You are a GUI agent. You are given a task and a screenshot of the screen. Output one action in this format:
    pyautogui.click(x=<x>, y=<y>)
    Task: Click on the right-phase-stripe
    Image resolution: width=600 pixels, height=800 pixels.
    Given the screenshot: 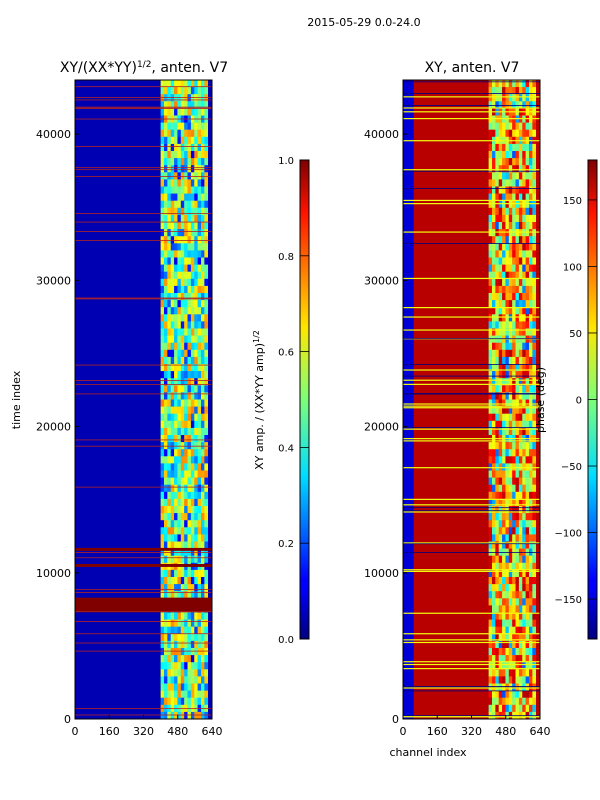 What is the action you would take?
    pyautogui.click(x=471, y=669)
    